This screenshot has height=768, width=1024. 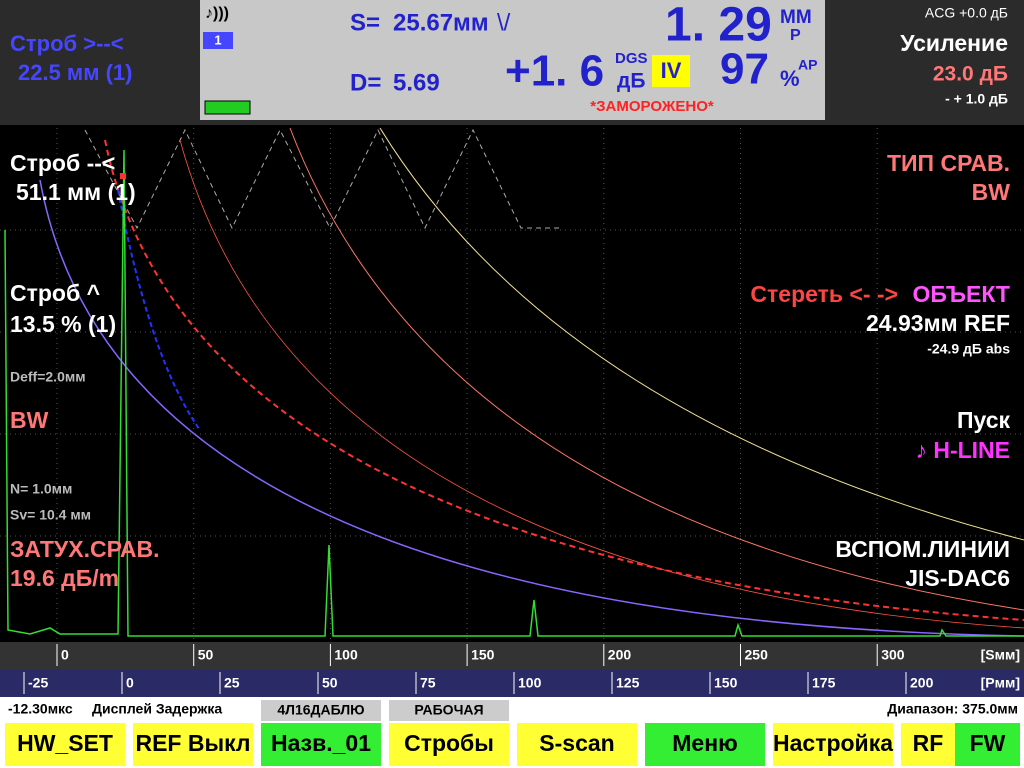 I want to click on frozen: *ЗАМОРОЖЕНО*, so click(x=652, y=106).